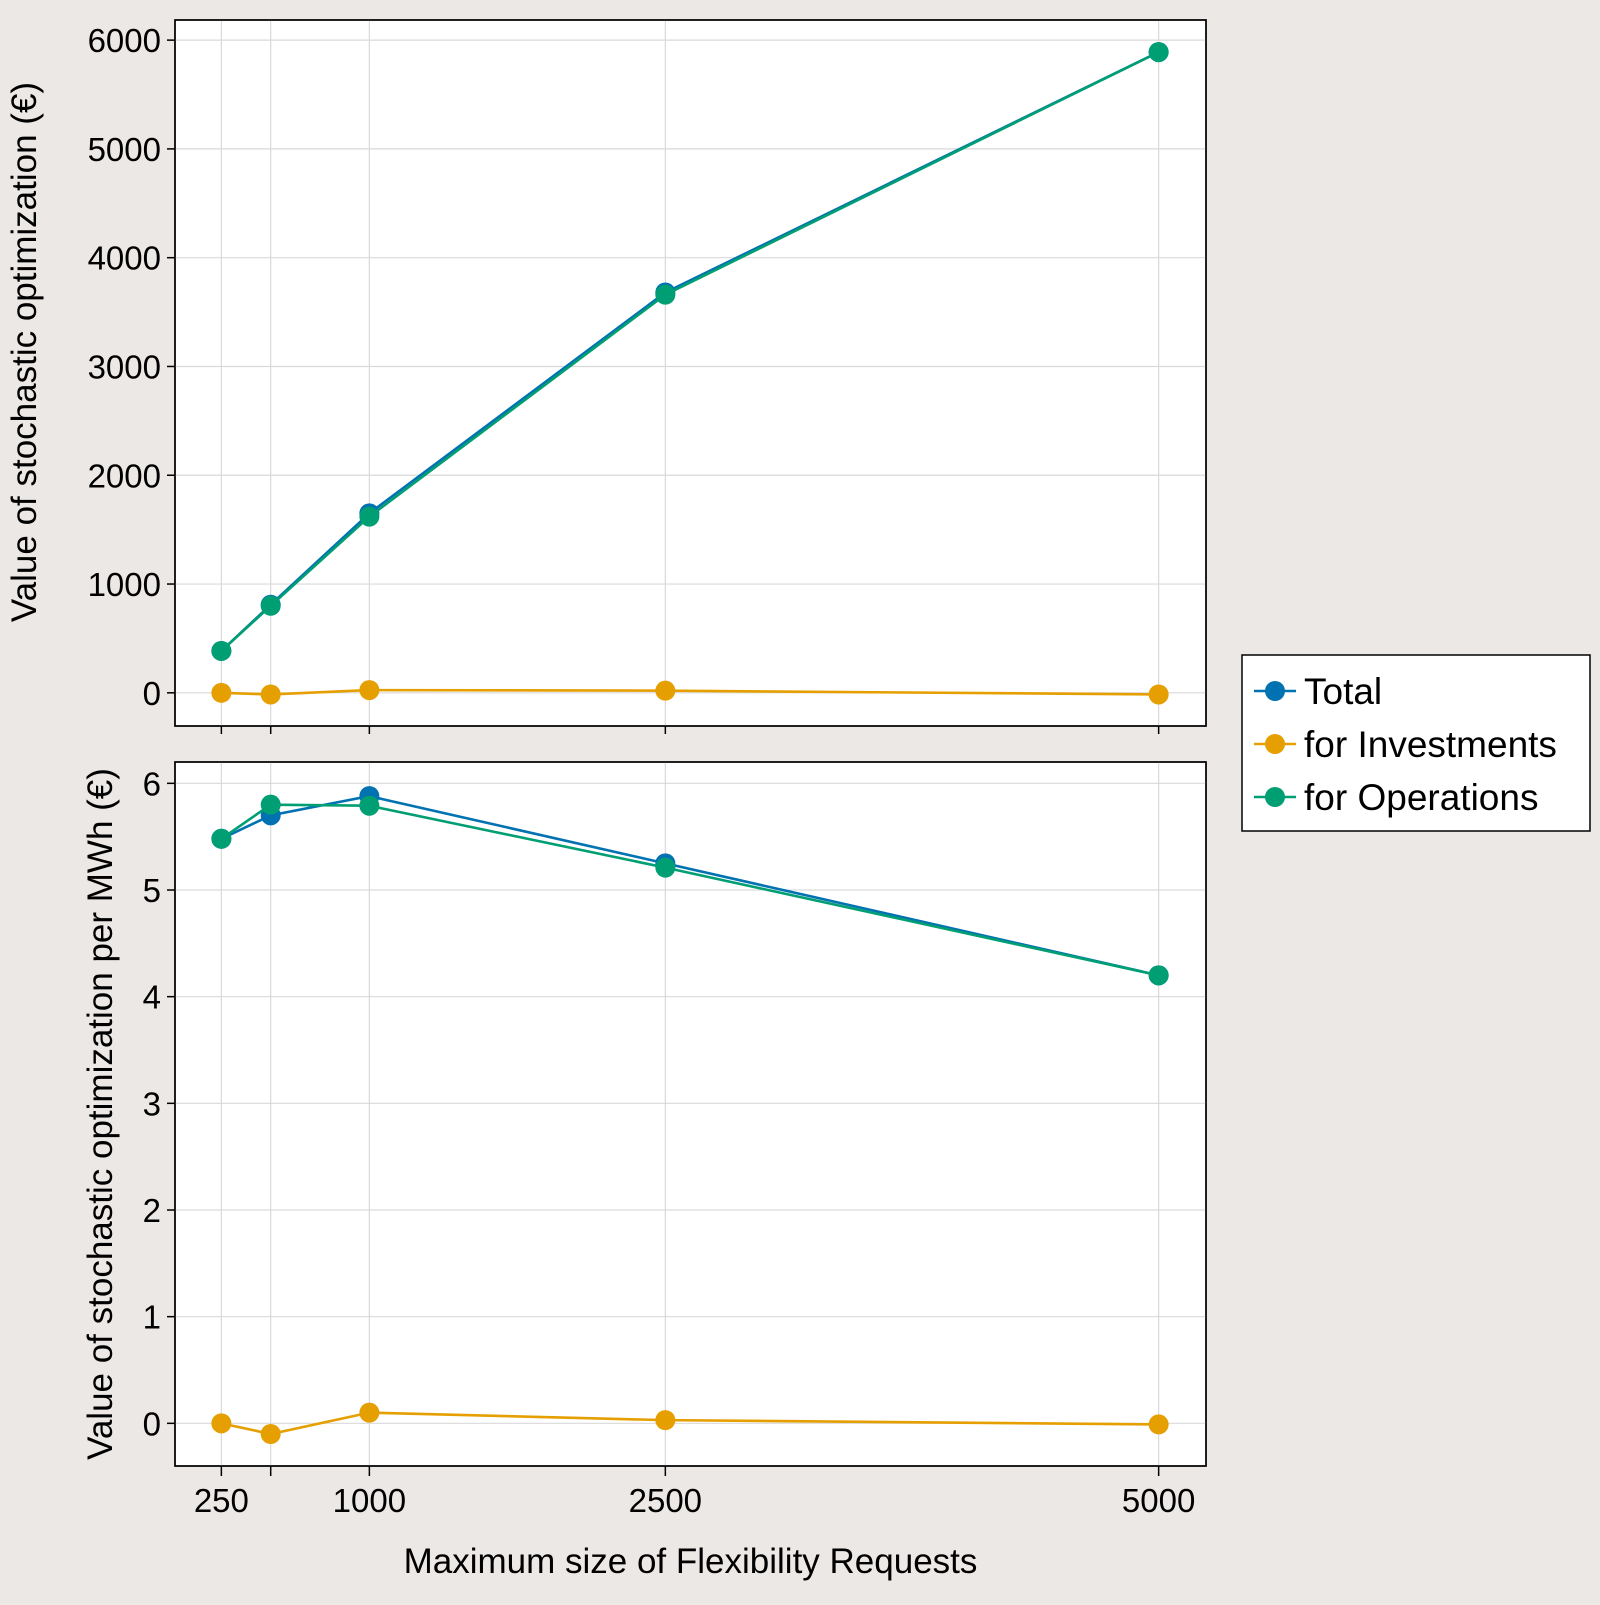  I want to click on y-tick-label: 4000, so click(124, 258).